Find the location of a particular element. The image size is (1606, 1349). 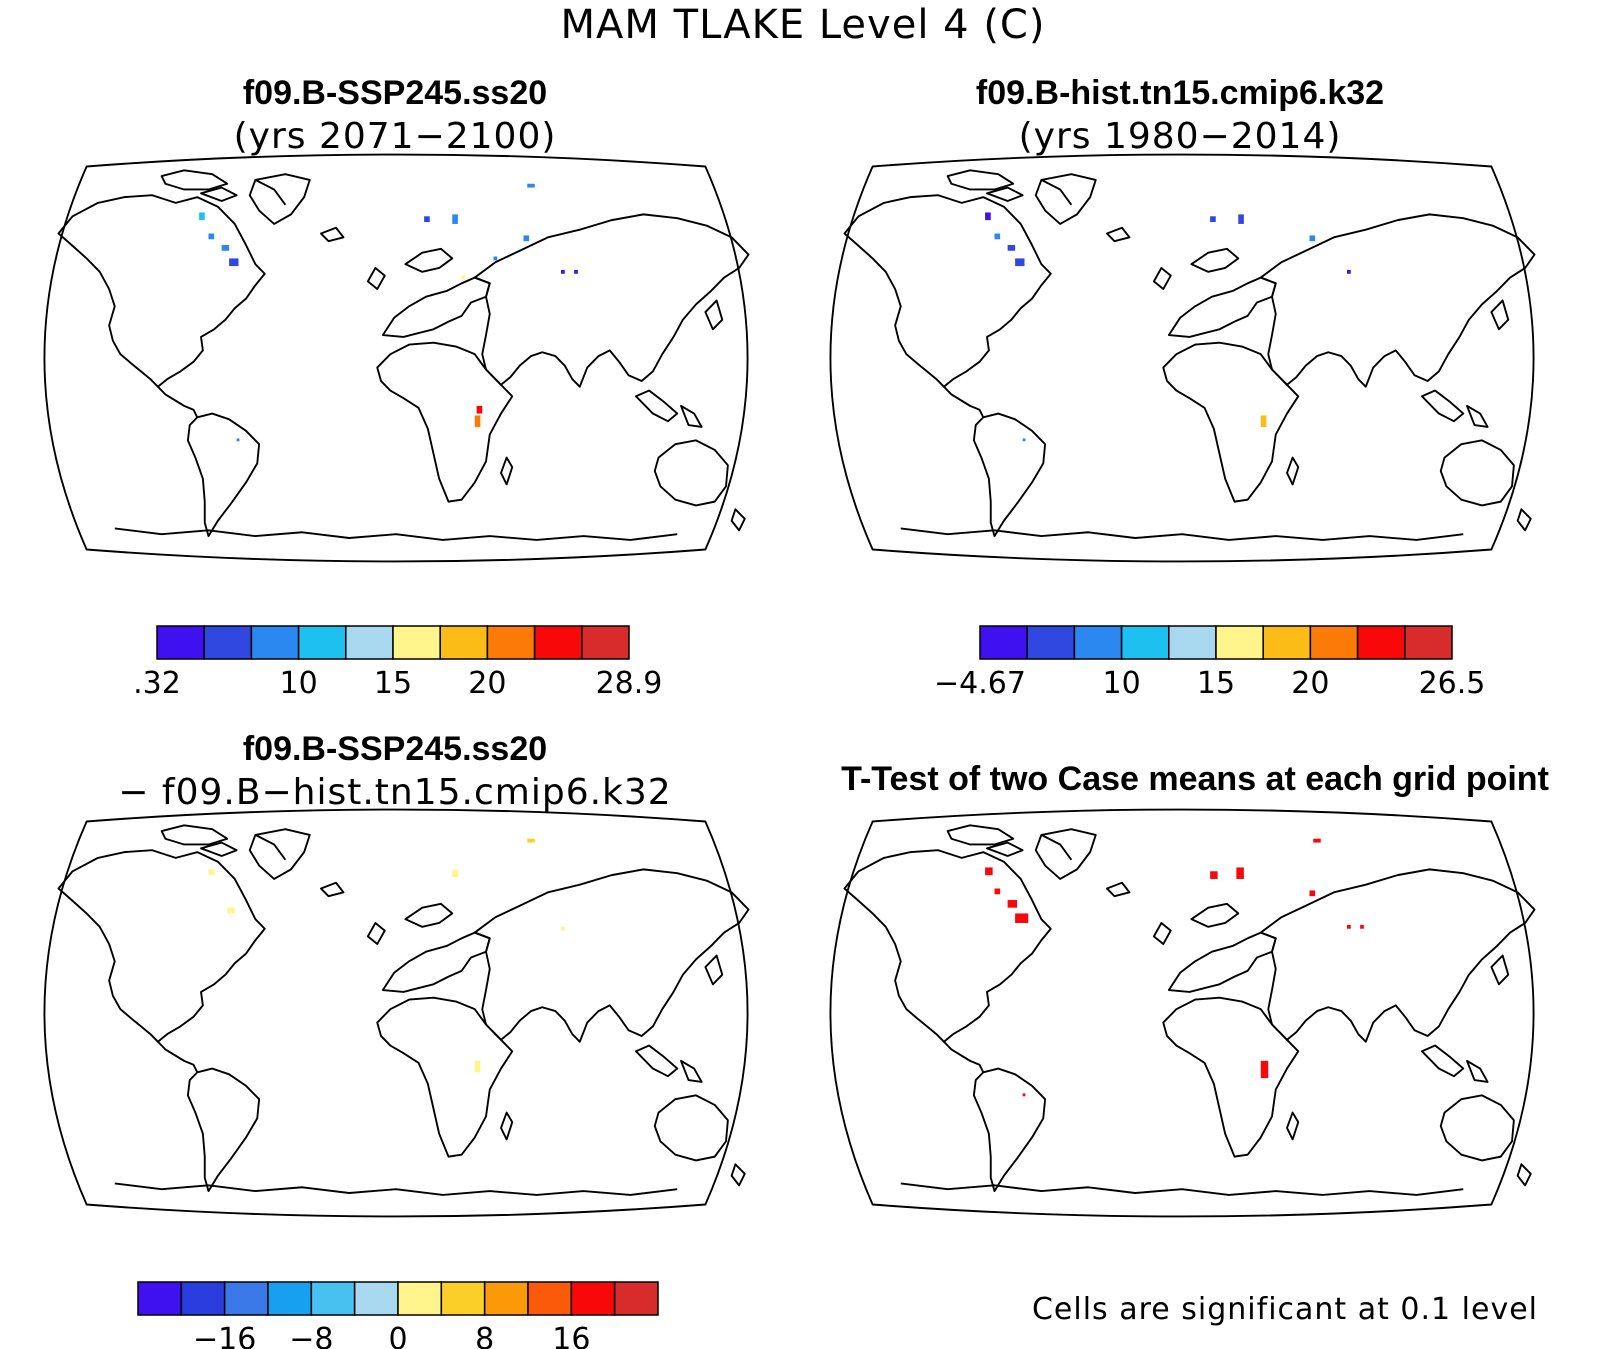

colorbar-top-left: .32 10 15 20 28.9 is located at coordinates (398, 663).